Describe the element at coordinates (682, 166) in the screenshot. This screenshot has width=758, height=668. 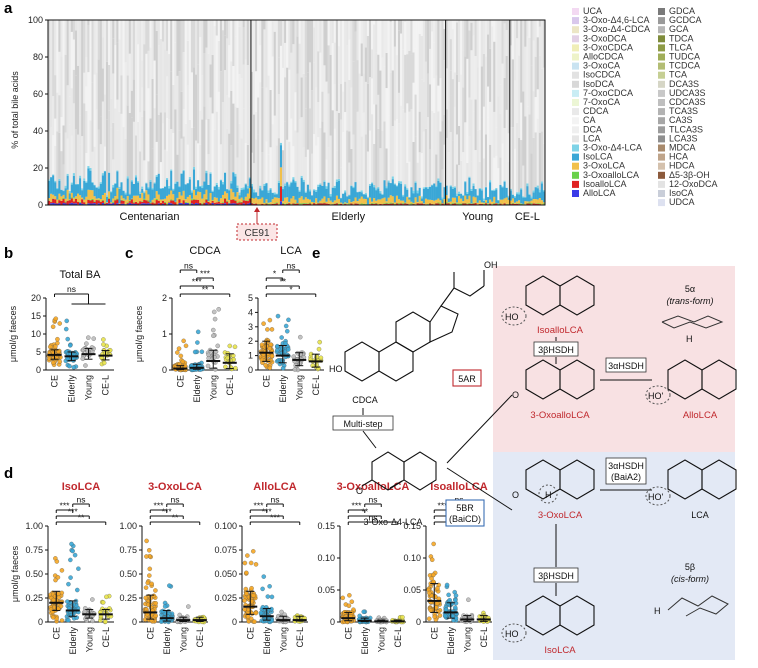
I see `legend-item: HDCA` at that location.